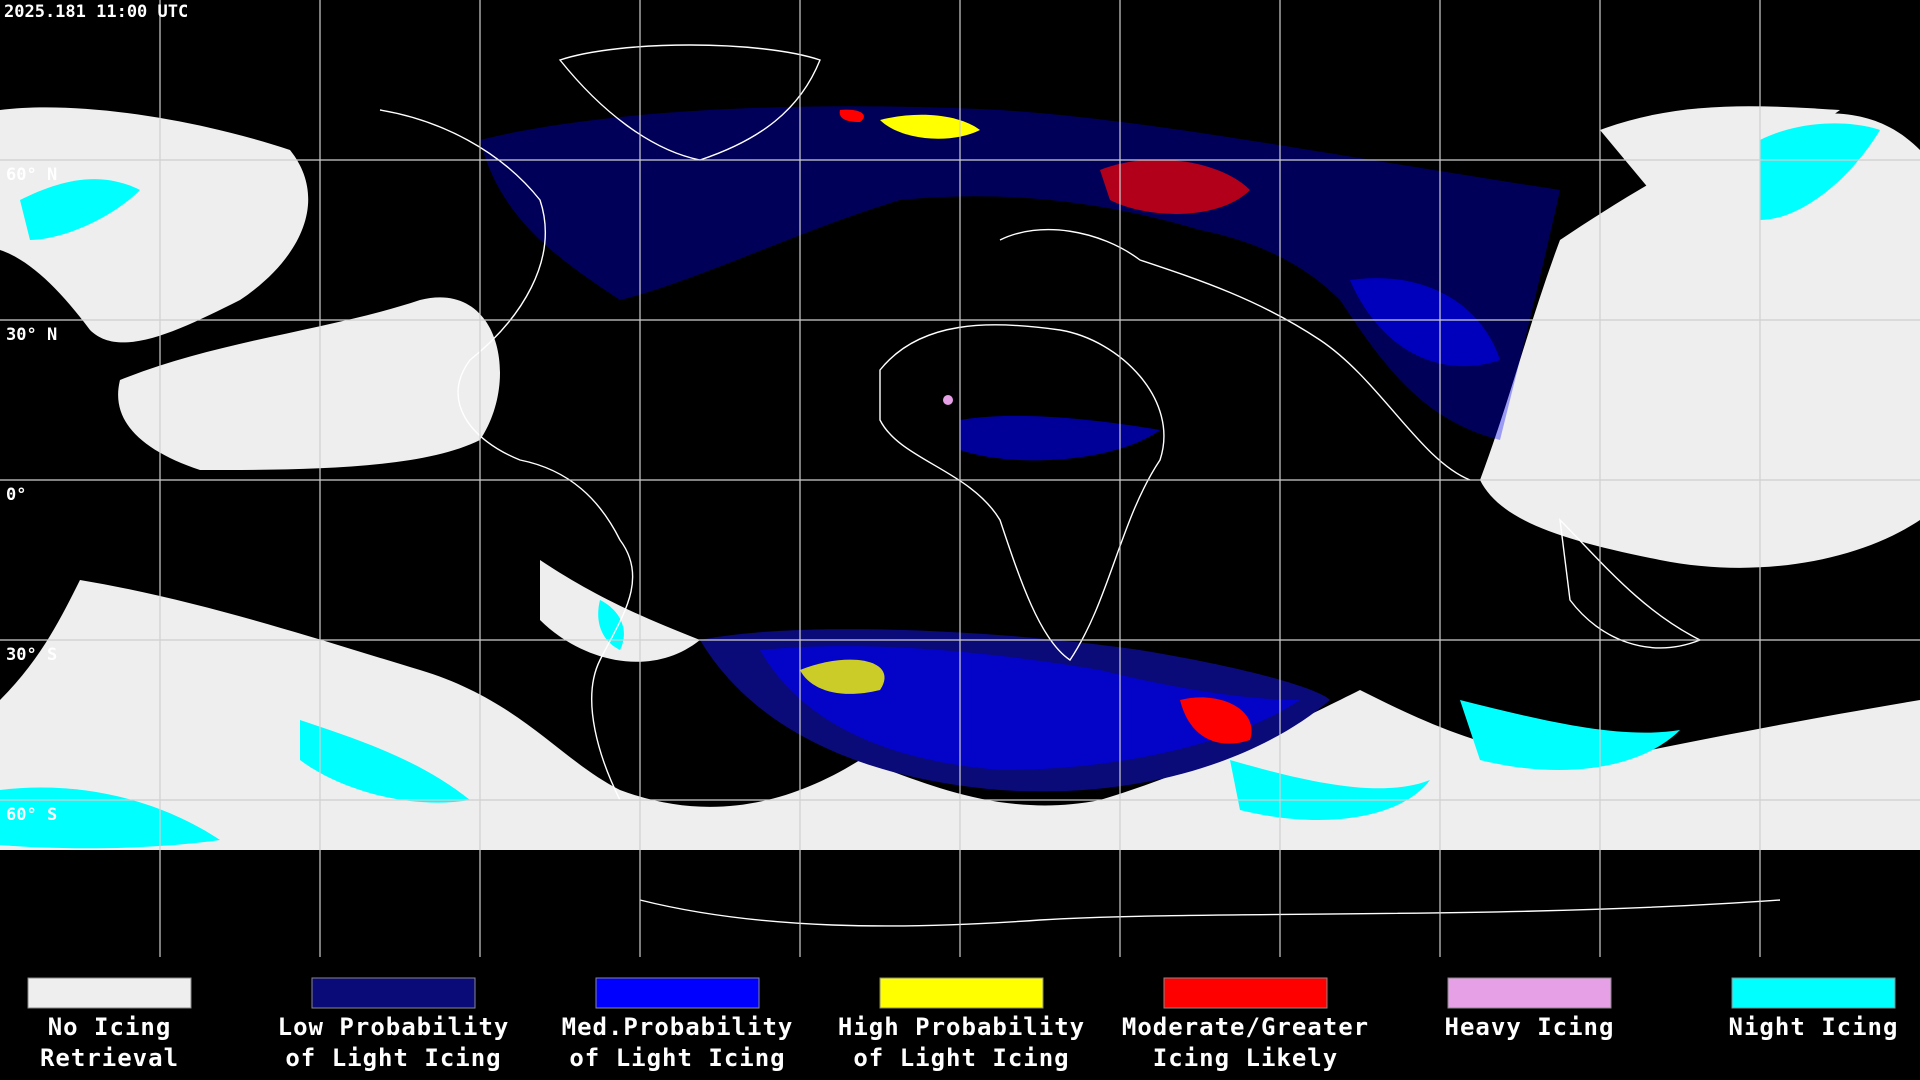  What do you see at coordinates (31, 815) in the screenshot?
I see `latitude-label: 60° S` at bounding box center [31, 815].